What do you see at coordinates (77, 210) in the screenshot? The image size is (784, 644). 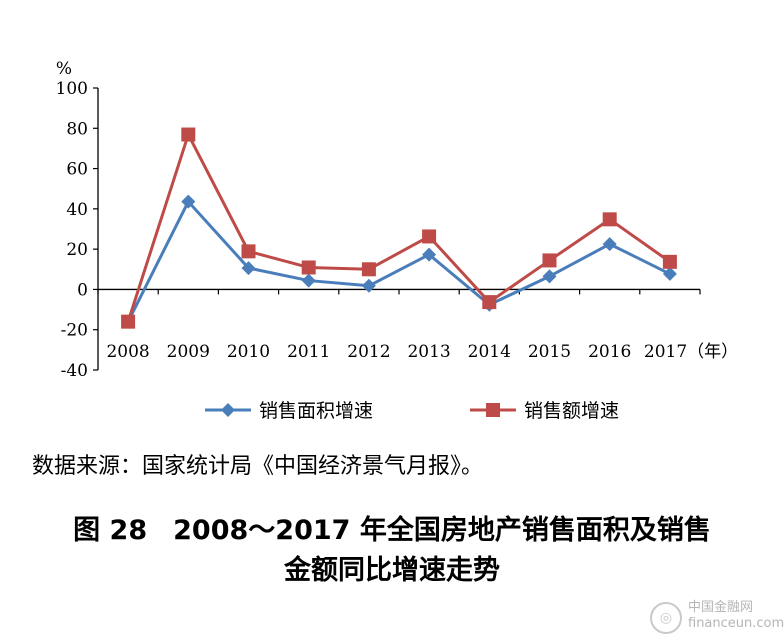 I see `y-tick-label: 40` at bounding box center [77, 210].